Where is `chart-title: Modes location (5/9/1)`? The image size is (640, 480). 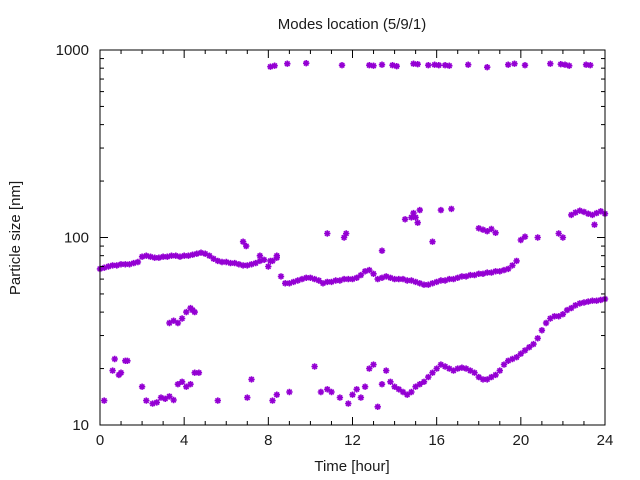 chart-title: Modes location (5/9/1) is located at coordinates (352, 24).